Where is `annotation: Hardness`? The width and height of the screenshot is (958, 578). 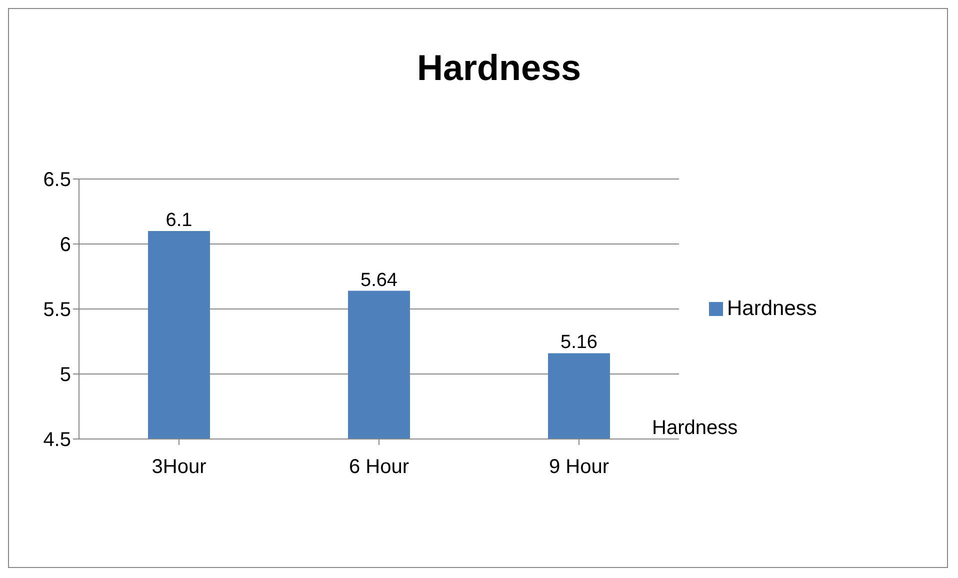 annotation: Hardness is located at coordinates (695, 428).